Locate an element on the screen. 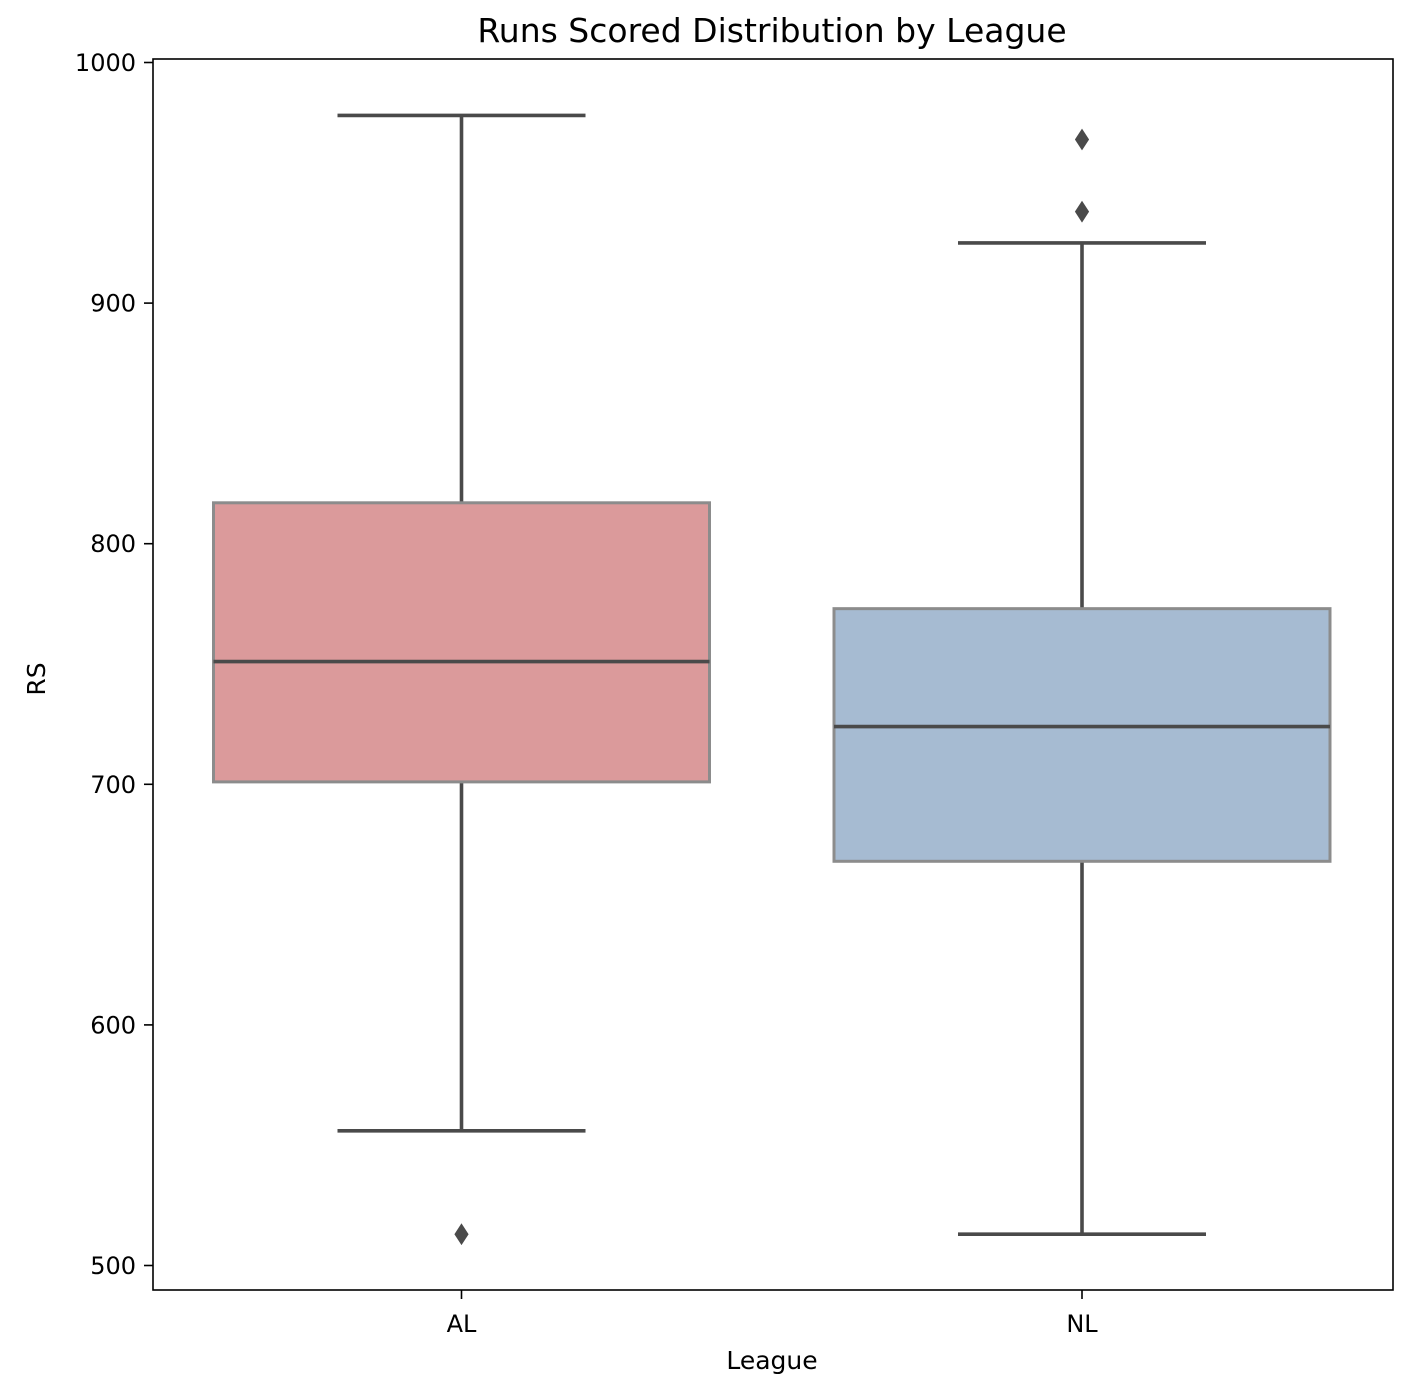  x-axis-label: League is located at coordinates (771, 1360).